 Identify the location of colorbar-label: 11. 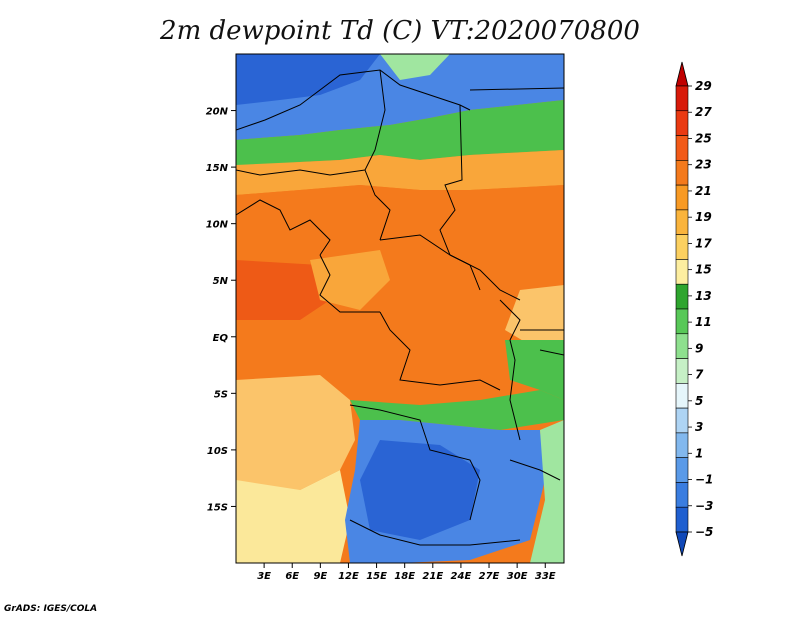
(703, 322).